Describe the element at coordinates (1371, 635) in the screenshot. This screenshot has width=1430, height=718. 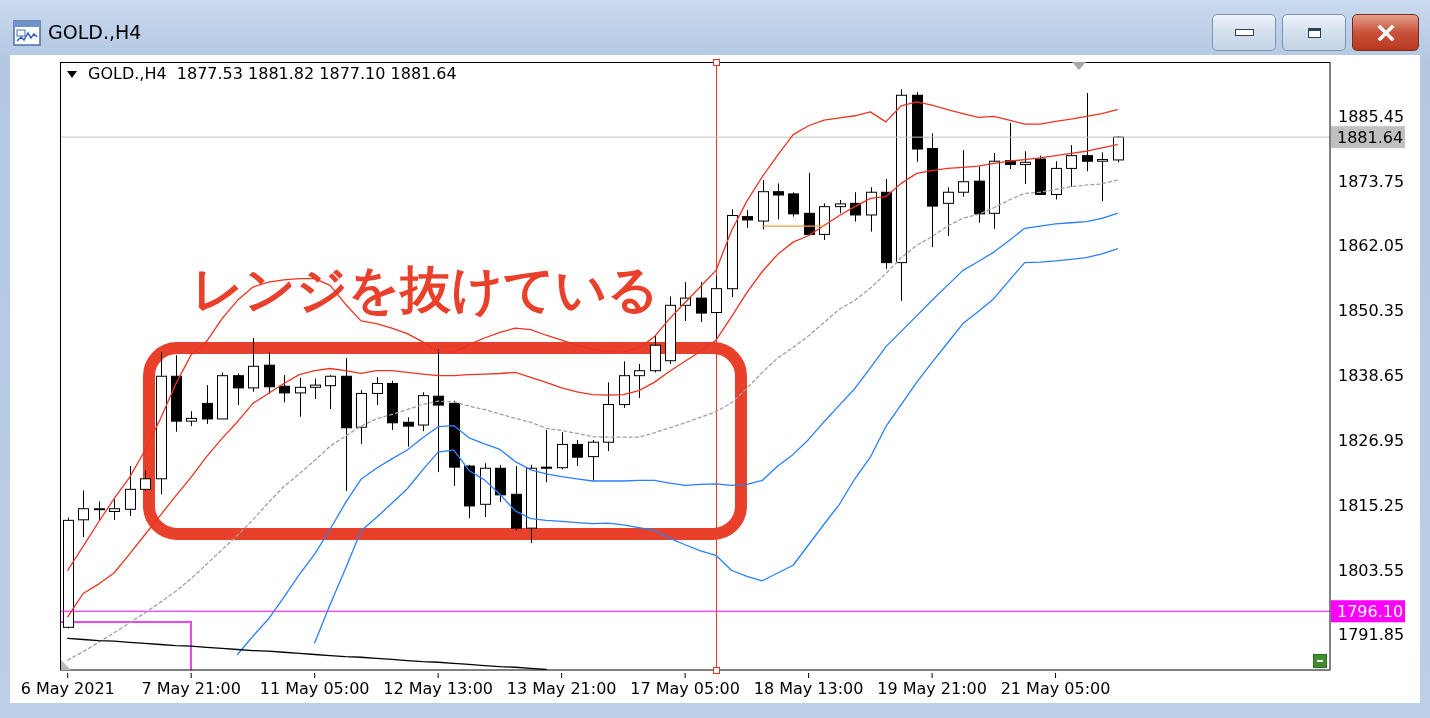
I see `y-tick-label: 1791.85` at that location.